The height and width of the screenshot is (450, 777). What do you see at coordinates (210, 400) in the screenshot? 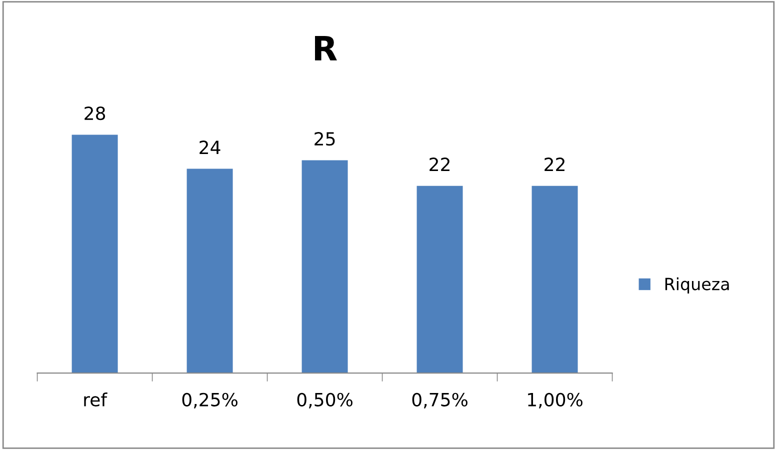
I see `x-tick-label: 0,25%` at bounding box center [210, 400].